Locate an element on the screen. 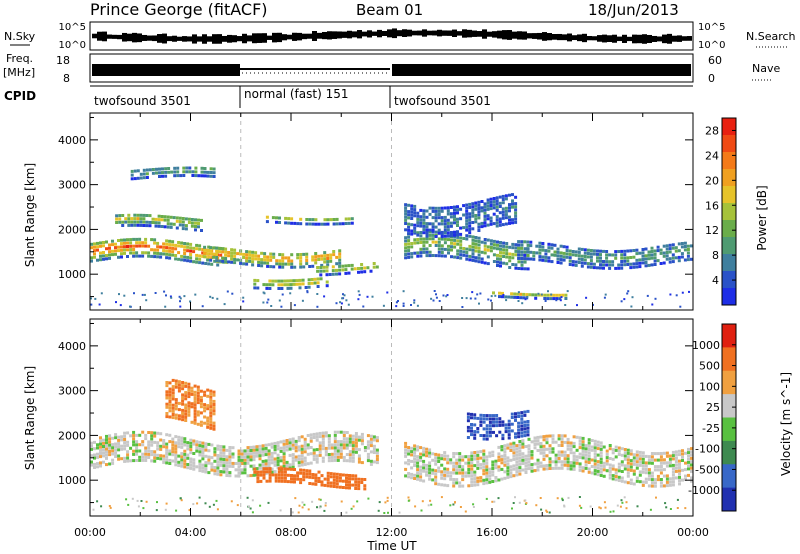  colorbar-tick-label: 100 is located at coordinates (709, 386).